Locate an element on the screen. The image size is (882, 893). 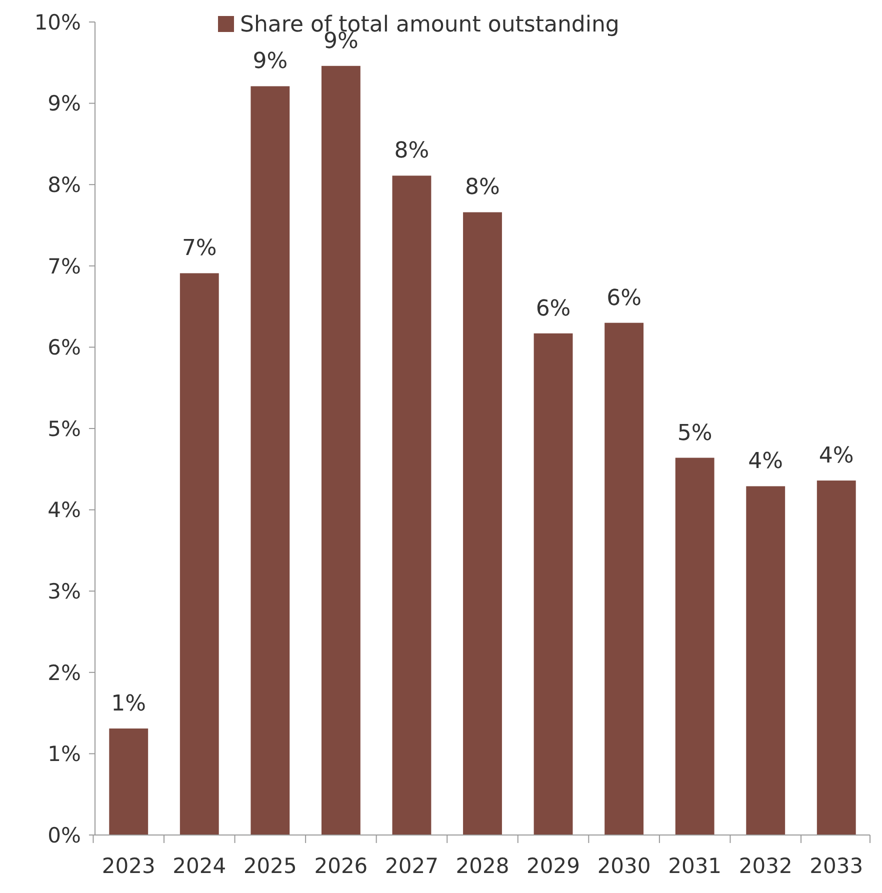
y-tick-label: 4% is located at coordinates (64, 510).